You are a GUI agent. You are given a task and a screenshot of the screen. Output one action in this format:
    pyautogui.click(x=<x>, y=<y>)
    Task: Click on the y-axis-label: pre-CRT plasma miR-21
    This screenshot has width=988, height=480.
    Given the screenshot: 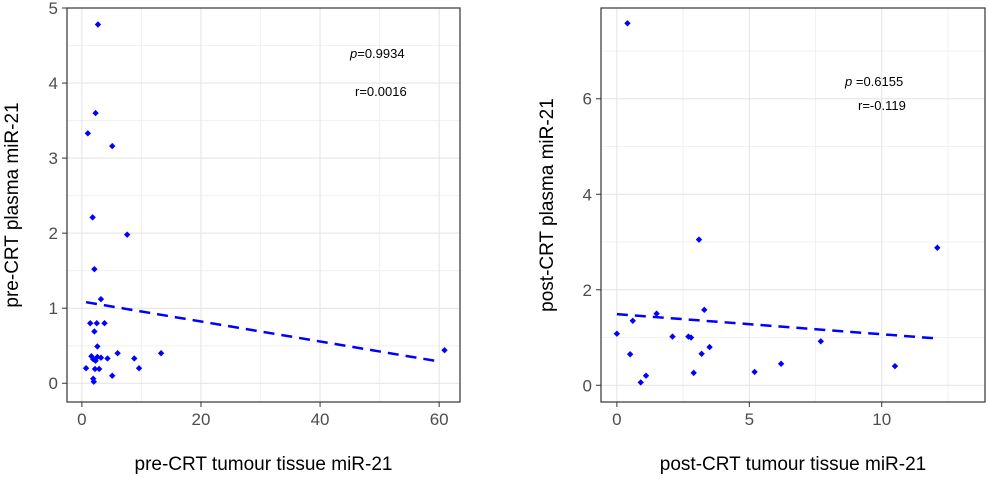 What is the action you would take?
    pyautogui.click(x=12, y=204)
    